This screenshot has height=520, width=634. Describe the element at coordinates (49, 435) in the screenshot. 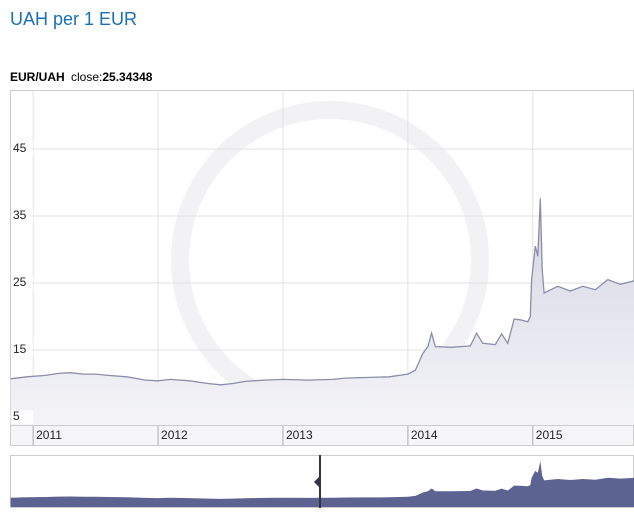

I see `x-tick-label: 2011` at that location.